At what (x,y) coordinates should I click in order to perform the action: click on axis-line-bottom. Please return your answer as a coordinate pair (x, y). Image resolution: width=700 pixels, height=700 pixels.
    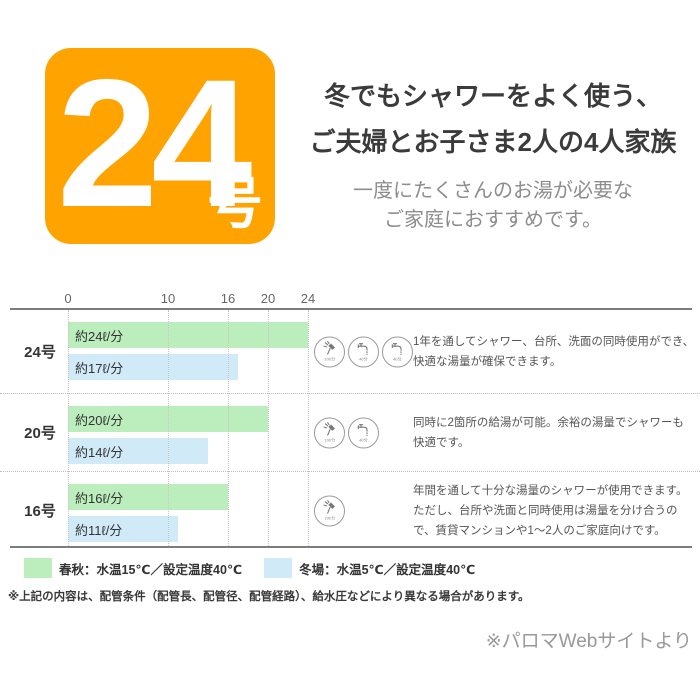
    Looking at the image, I should click on (351, 547).